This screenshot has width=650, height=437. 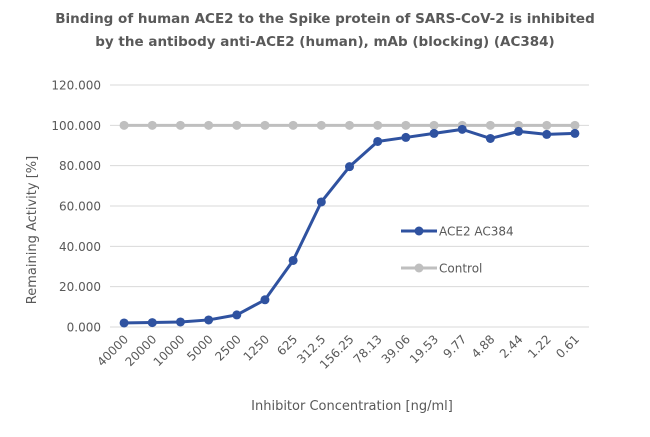 What do you see at coordinates (80, 287) in the screenshot?
I see `y-tick-label: 20.000` at bounding box center [80, 287].